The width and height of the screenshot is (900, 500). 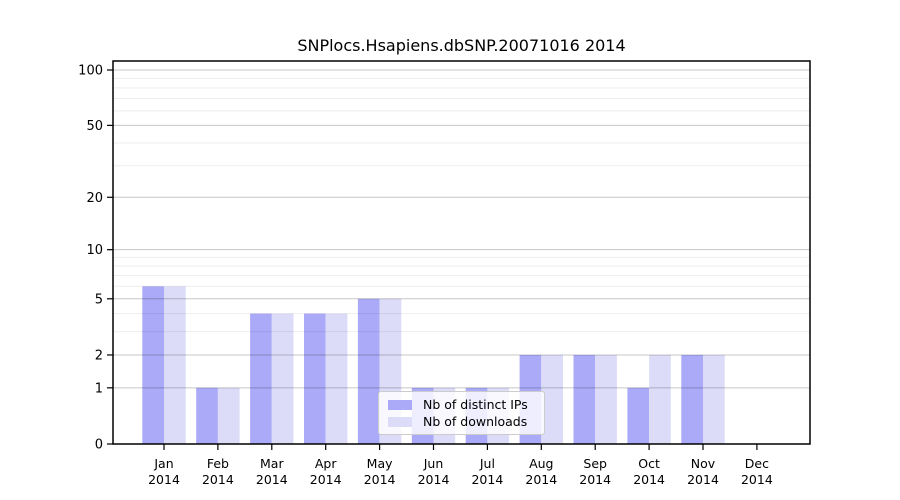 I want to click on x-tick-label-jan: Jan 2014, so click(x=164, y=471).